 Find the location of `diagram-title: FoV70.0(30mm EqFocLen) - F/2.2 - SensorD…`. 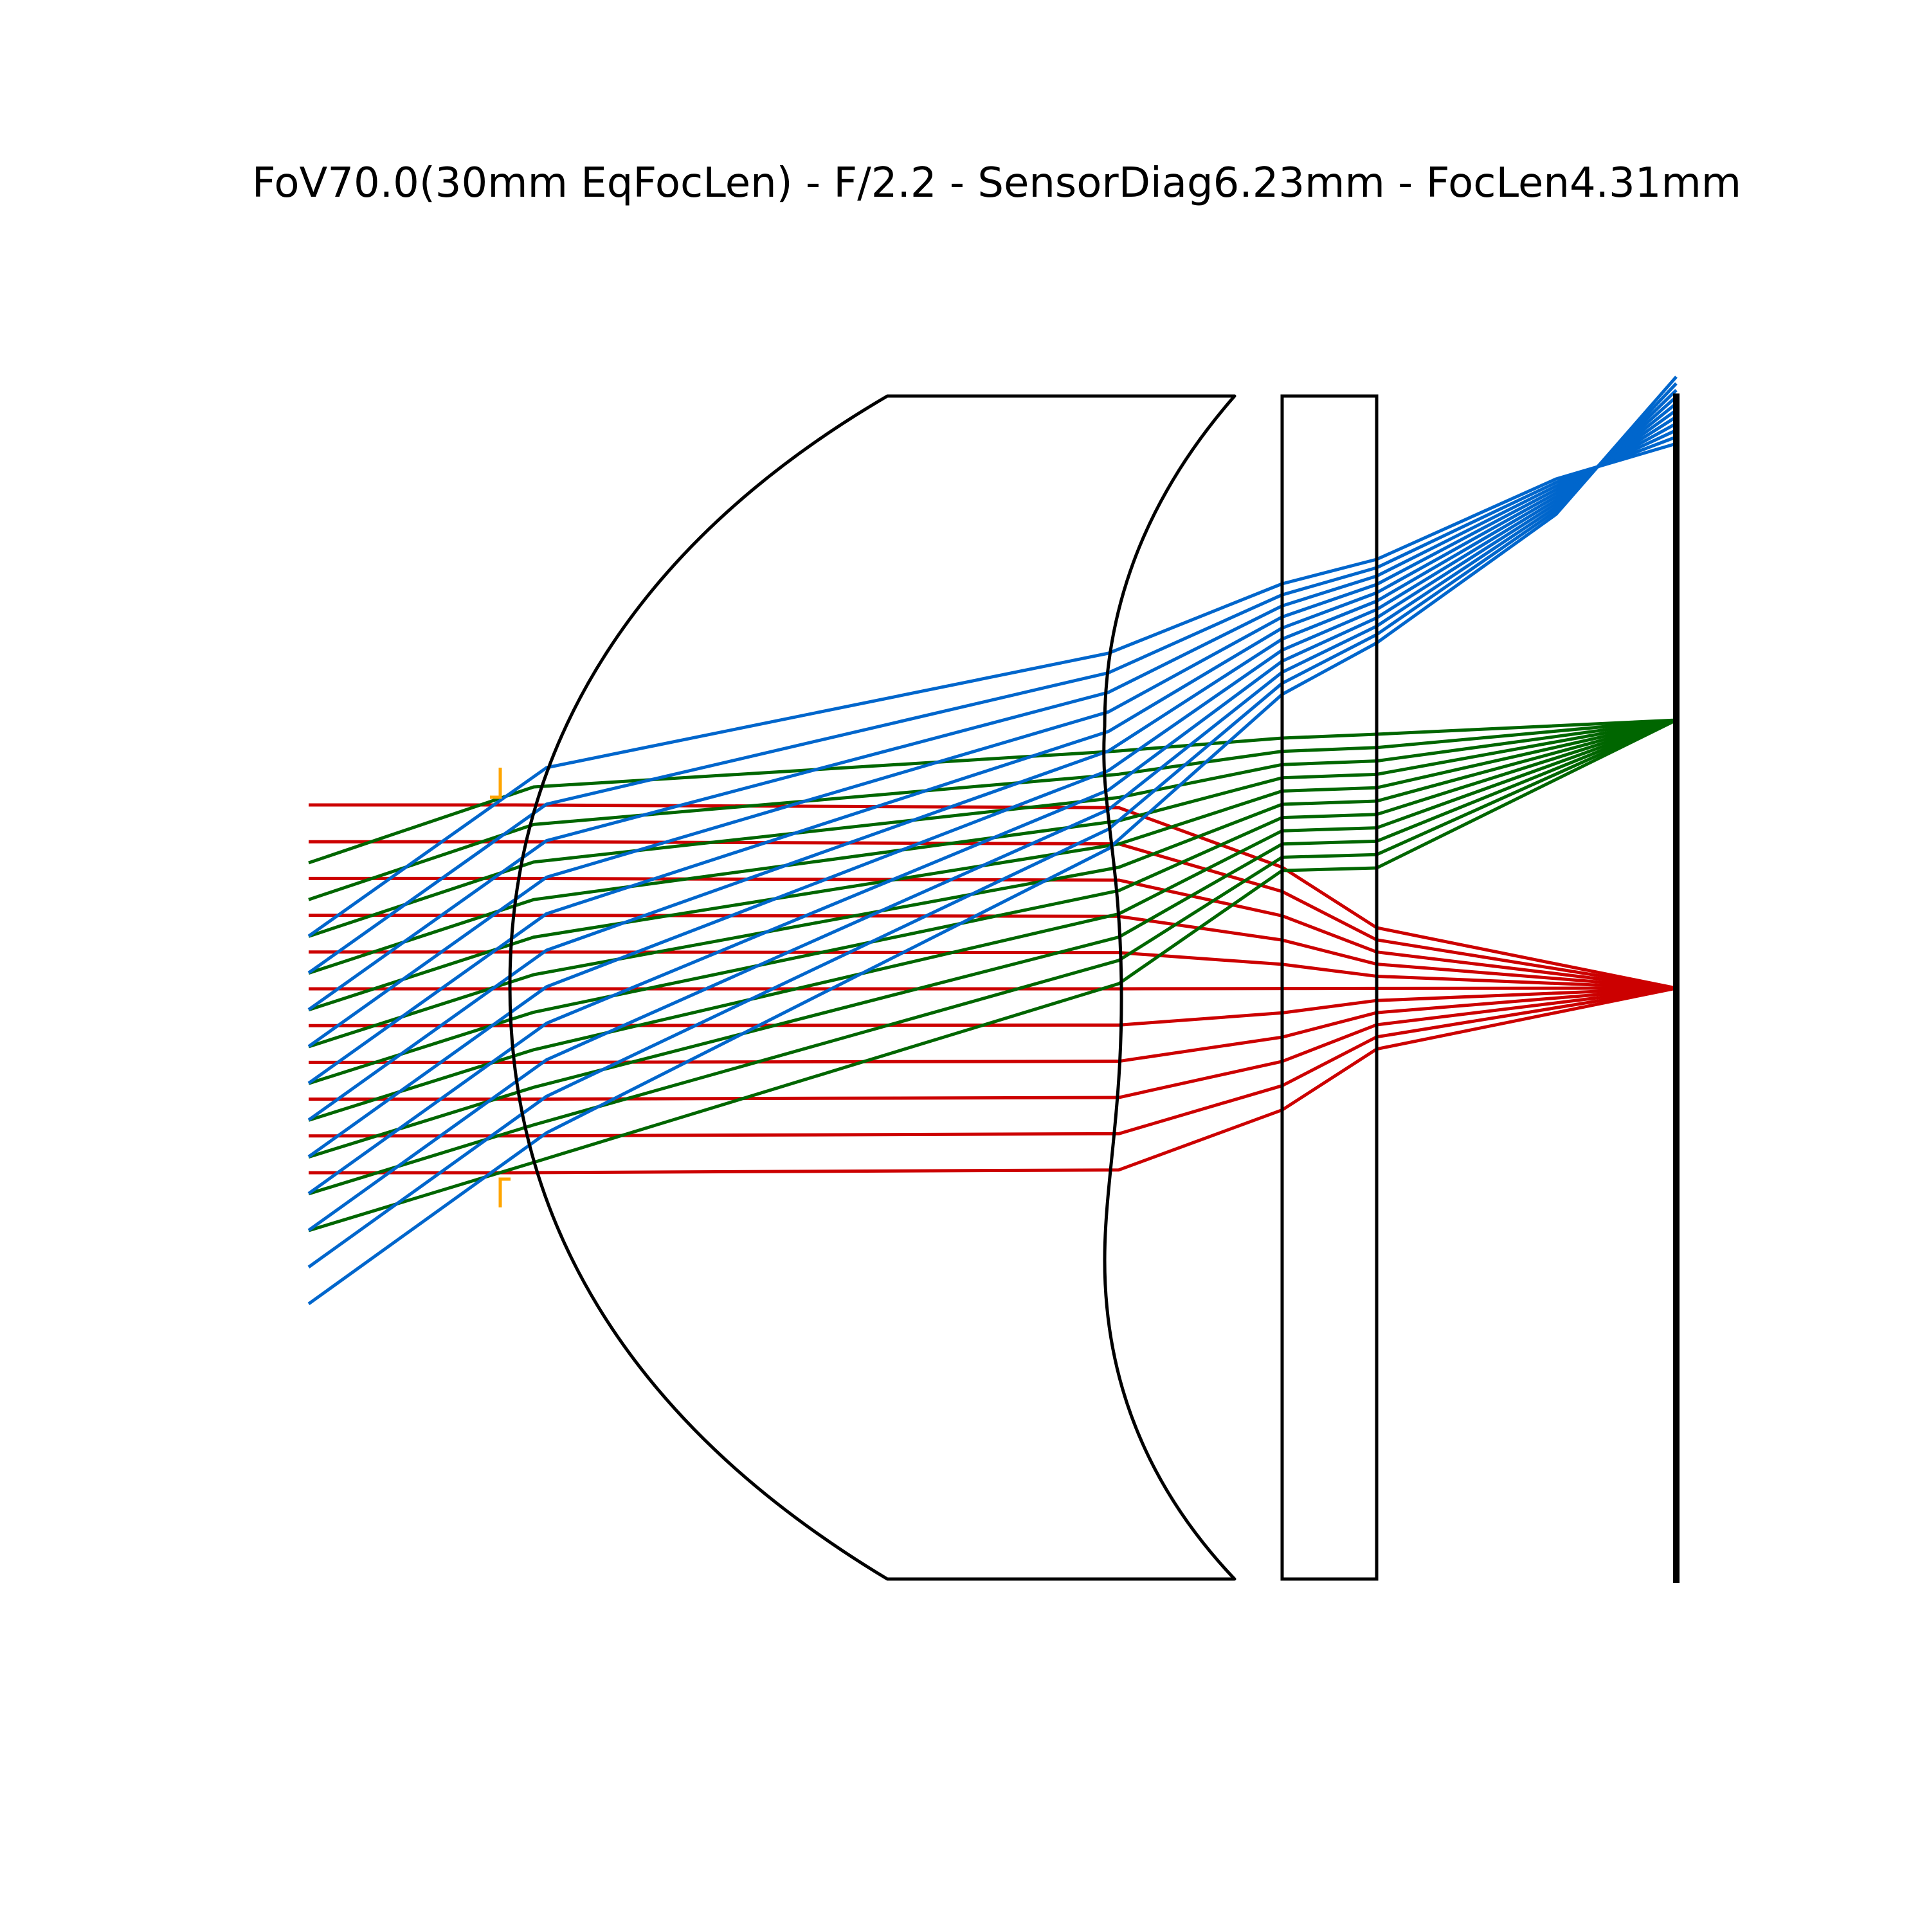

diagram-title: FoV70.0(30mm EqFocLen) - F/2.2 - SensorD… is located at coordinates (996, 183).